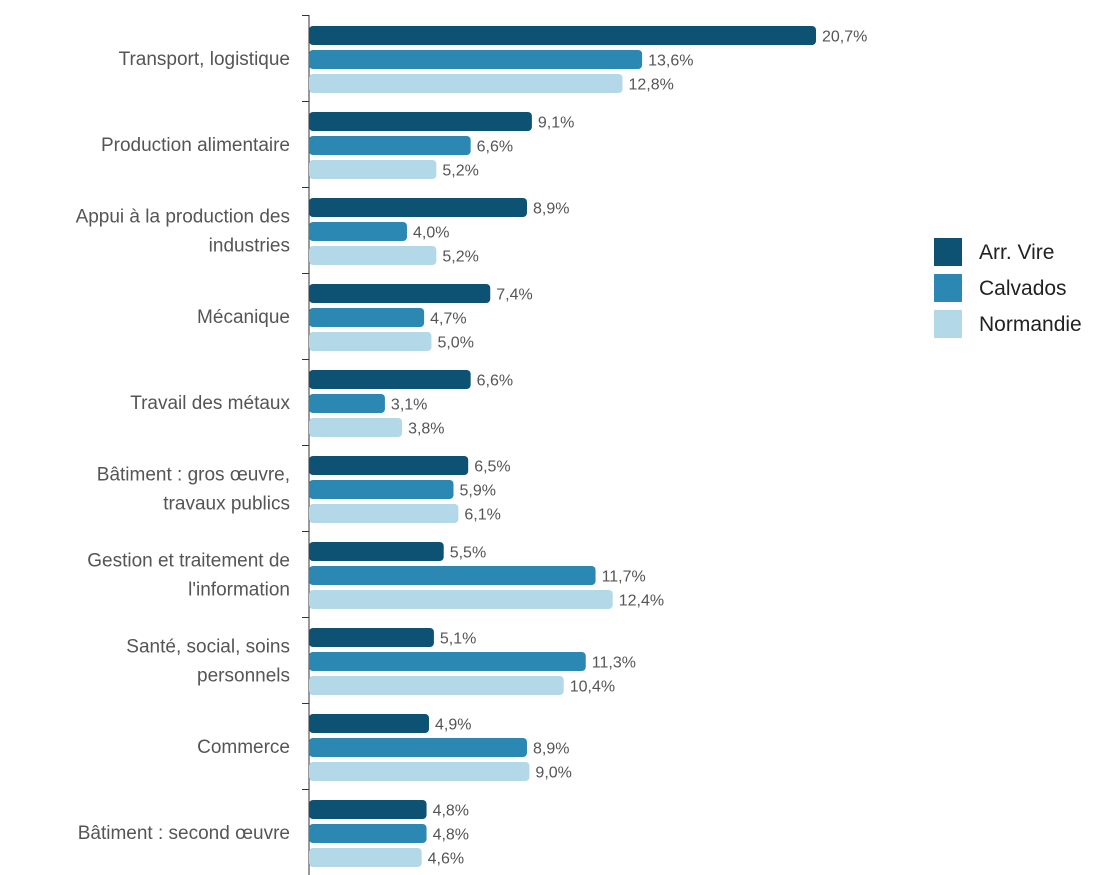  I want to click on value-label: 4,7%, so click(448, 319).